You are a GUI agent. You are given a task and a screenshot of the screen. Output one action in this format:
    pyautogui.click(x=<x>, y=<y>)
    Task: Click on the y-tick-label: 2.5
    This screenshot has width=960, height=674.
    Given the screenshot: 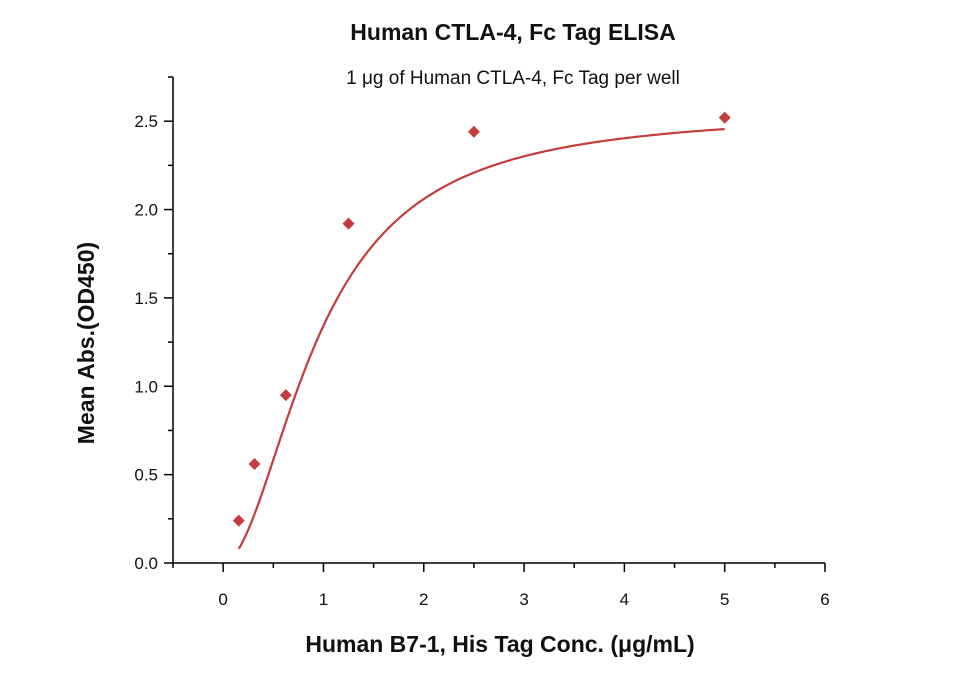 What is the action you would take?
    pyautogui.click(x=146, y=121)
    